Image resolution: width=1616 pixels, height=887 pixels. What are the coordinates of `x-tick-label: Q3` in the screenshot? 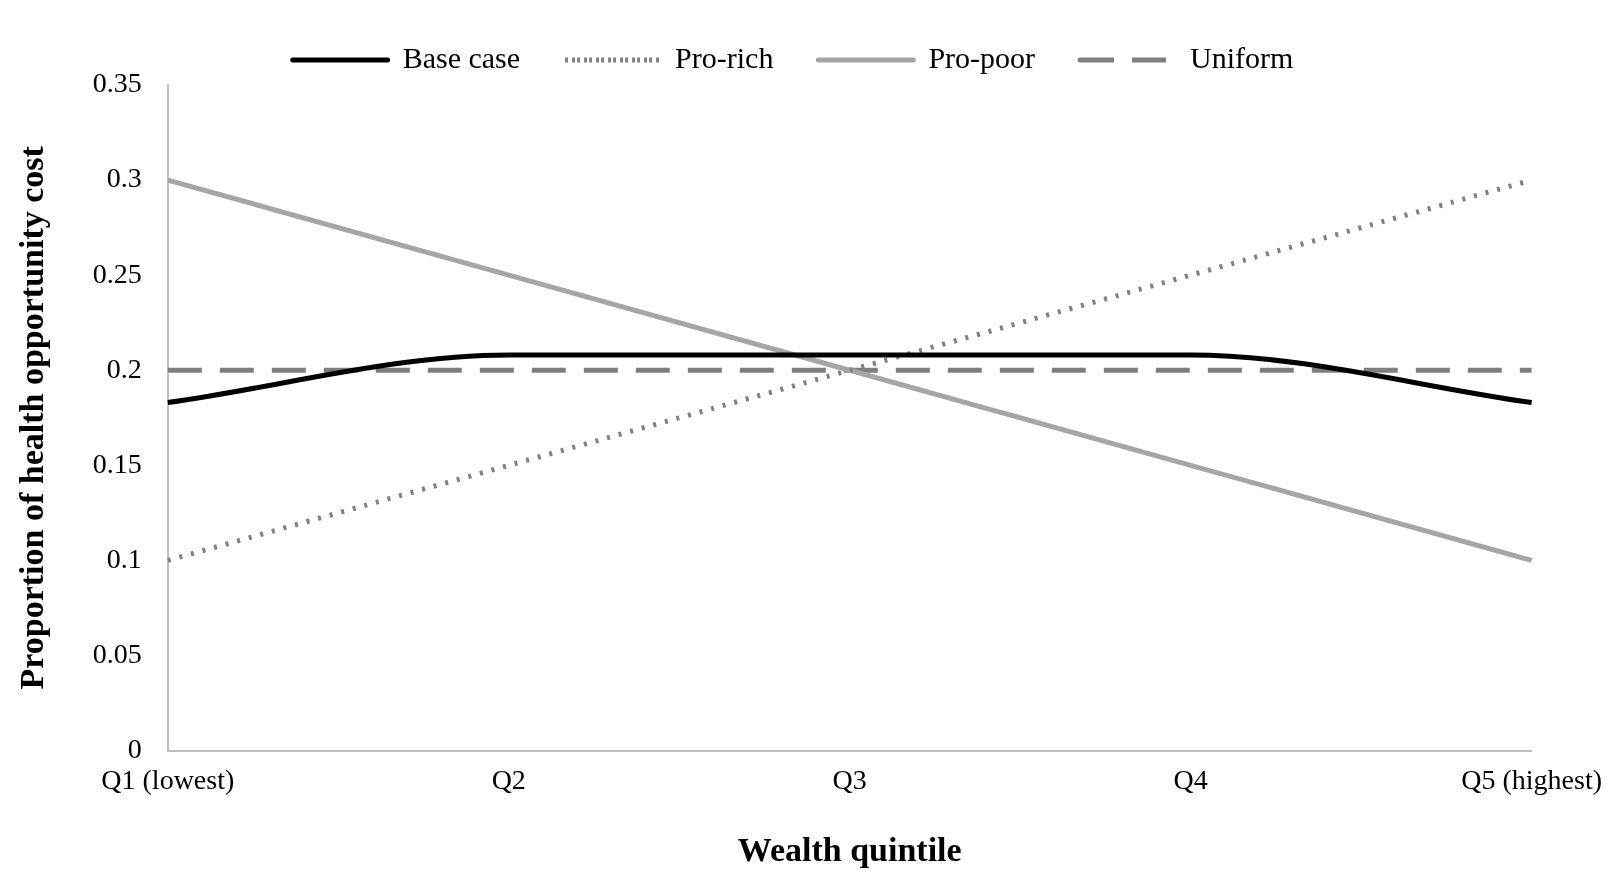 It's located at (849, 779).